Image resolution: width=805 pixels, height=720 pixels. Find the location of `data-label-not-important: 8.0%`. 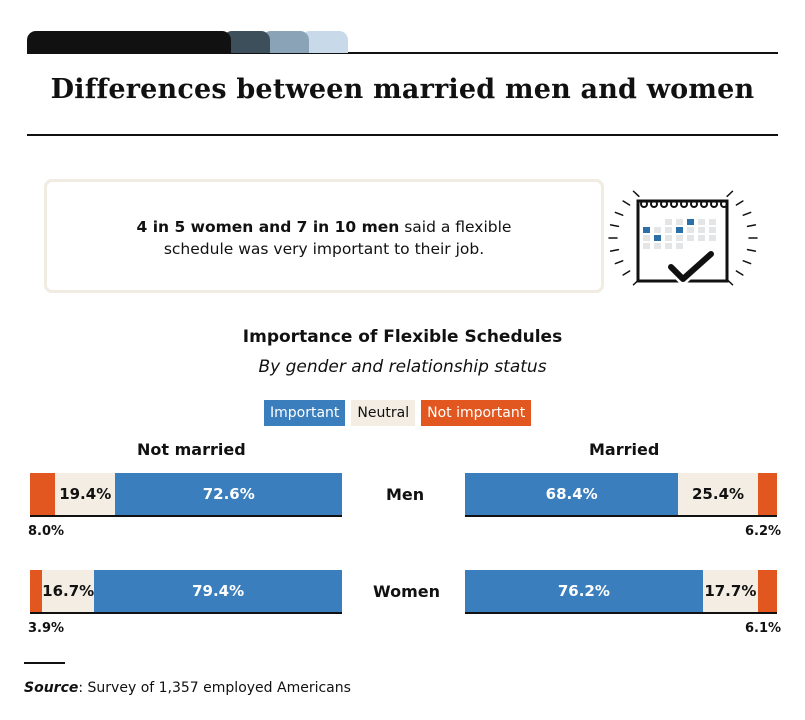

data-label-not-important: 8.0% is located at coordinates (46, 531).